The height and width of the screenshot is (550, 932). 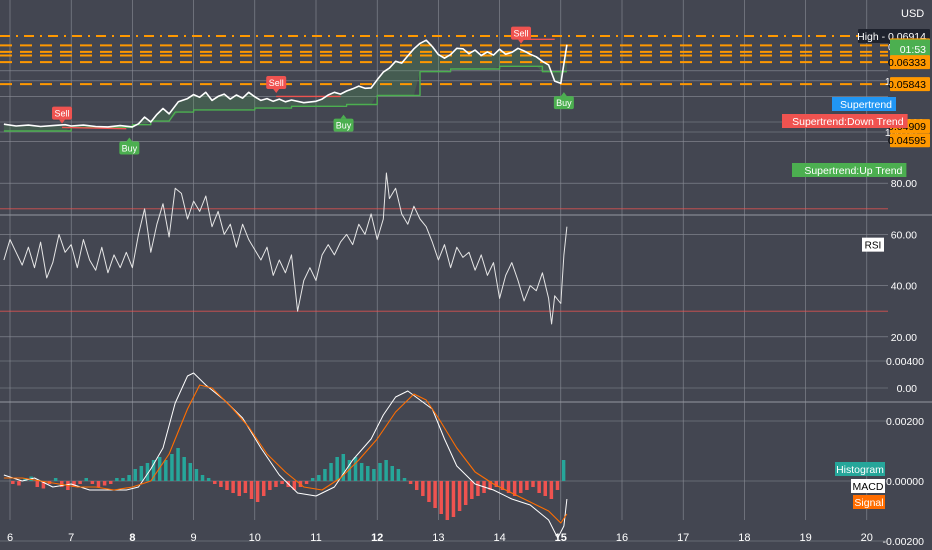 I want to click on time-tick-label: 9, so click(x=194, y=538).